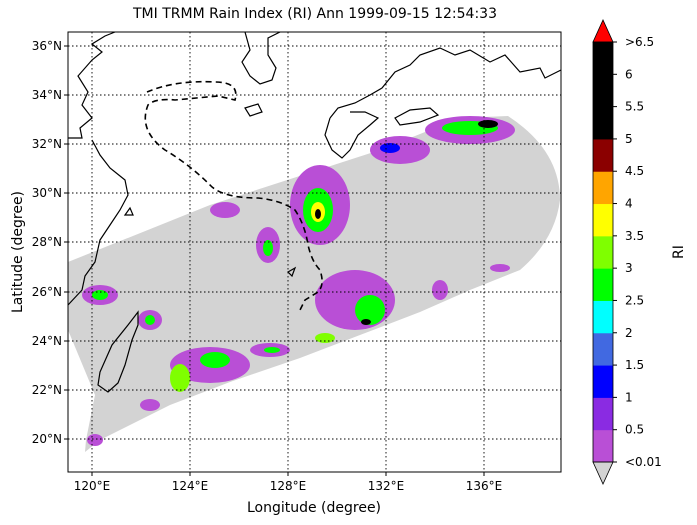 This screenshot has width=697, height=525. I want to click on colorbar-tick-label: 3.5, so click(634, 236).